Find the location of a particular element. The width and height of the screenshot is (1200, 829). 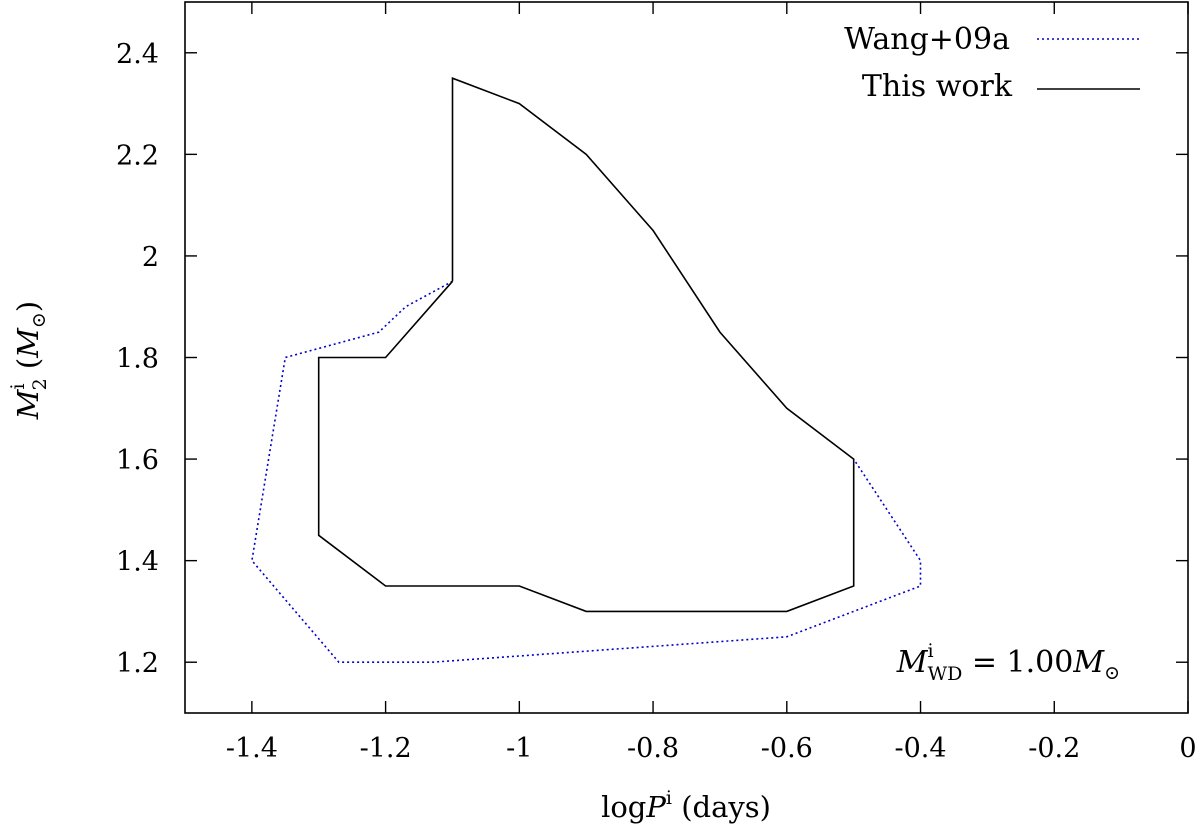

annotation-var: M is located at coordinates (912, 662).